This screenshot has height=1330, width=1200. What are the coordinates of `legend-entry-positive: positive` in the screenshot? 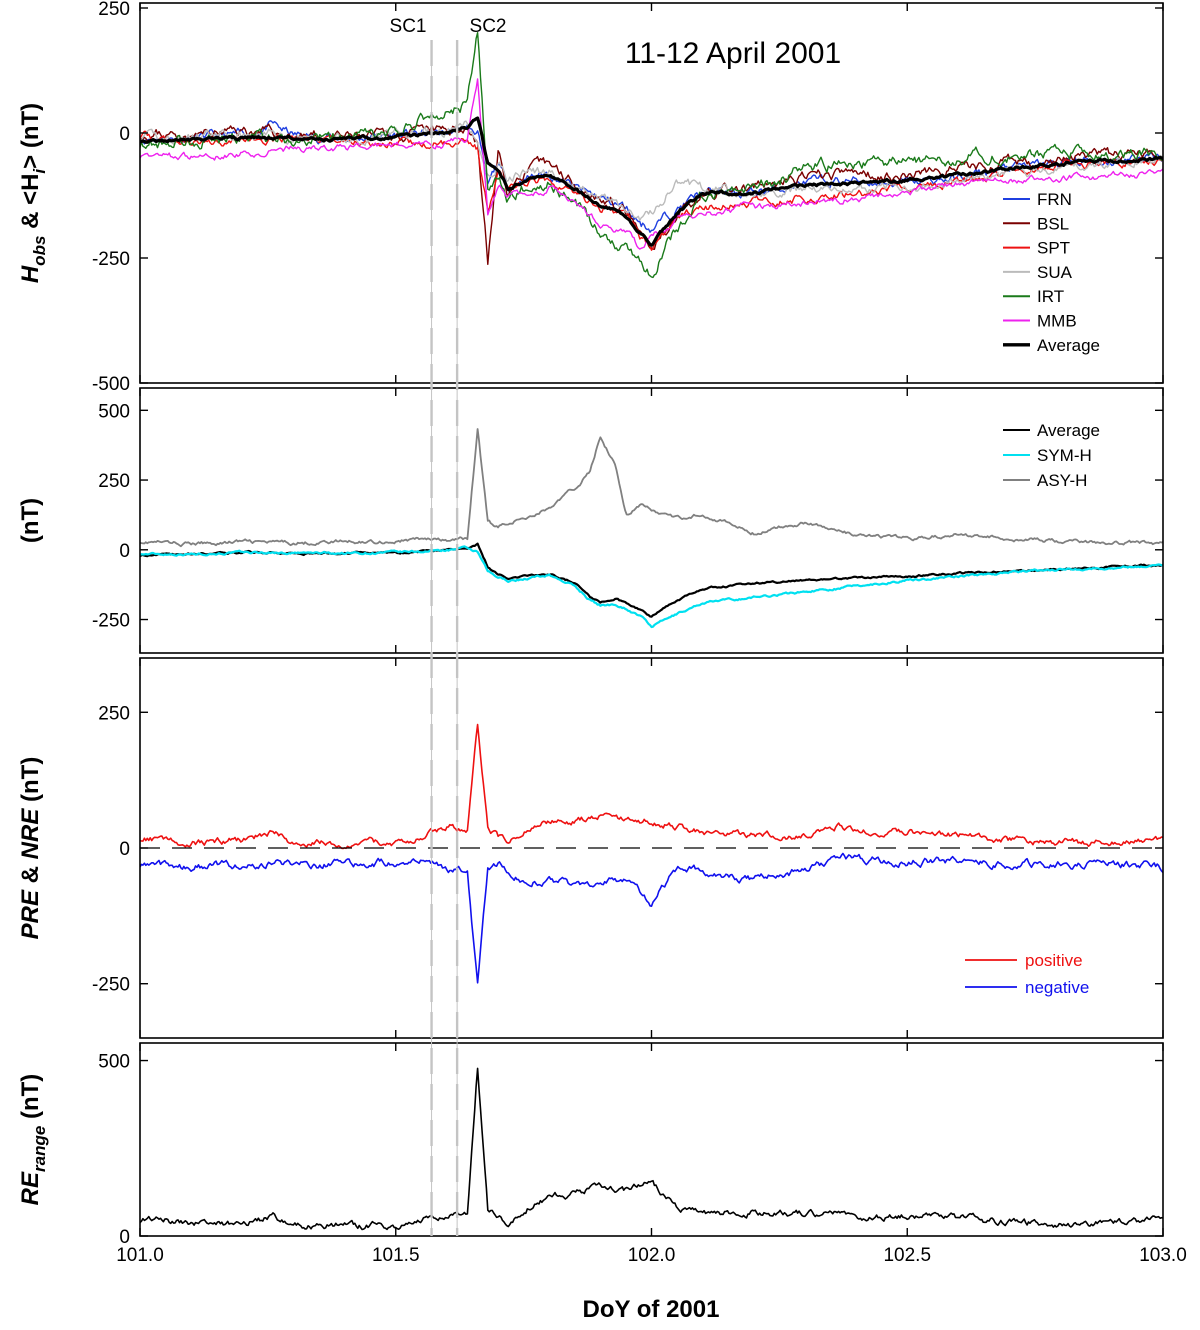 It's located at (1024, 960).